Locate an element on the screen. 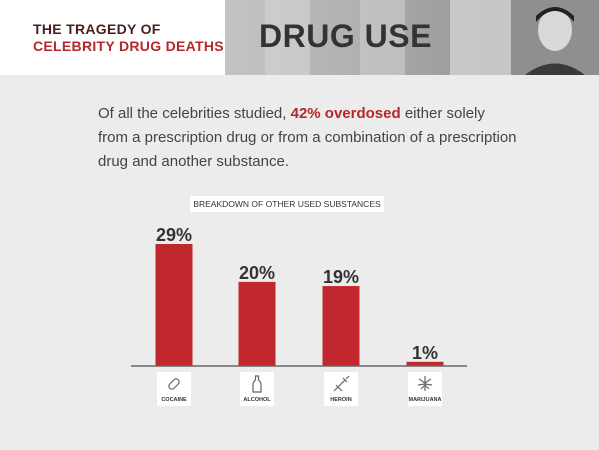  value-label-alcohol: 20% is located at coordinates (257, 273).